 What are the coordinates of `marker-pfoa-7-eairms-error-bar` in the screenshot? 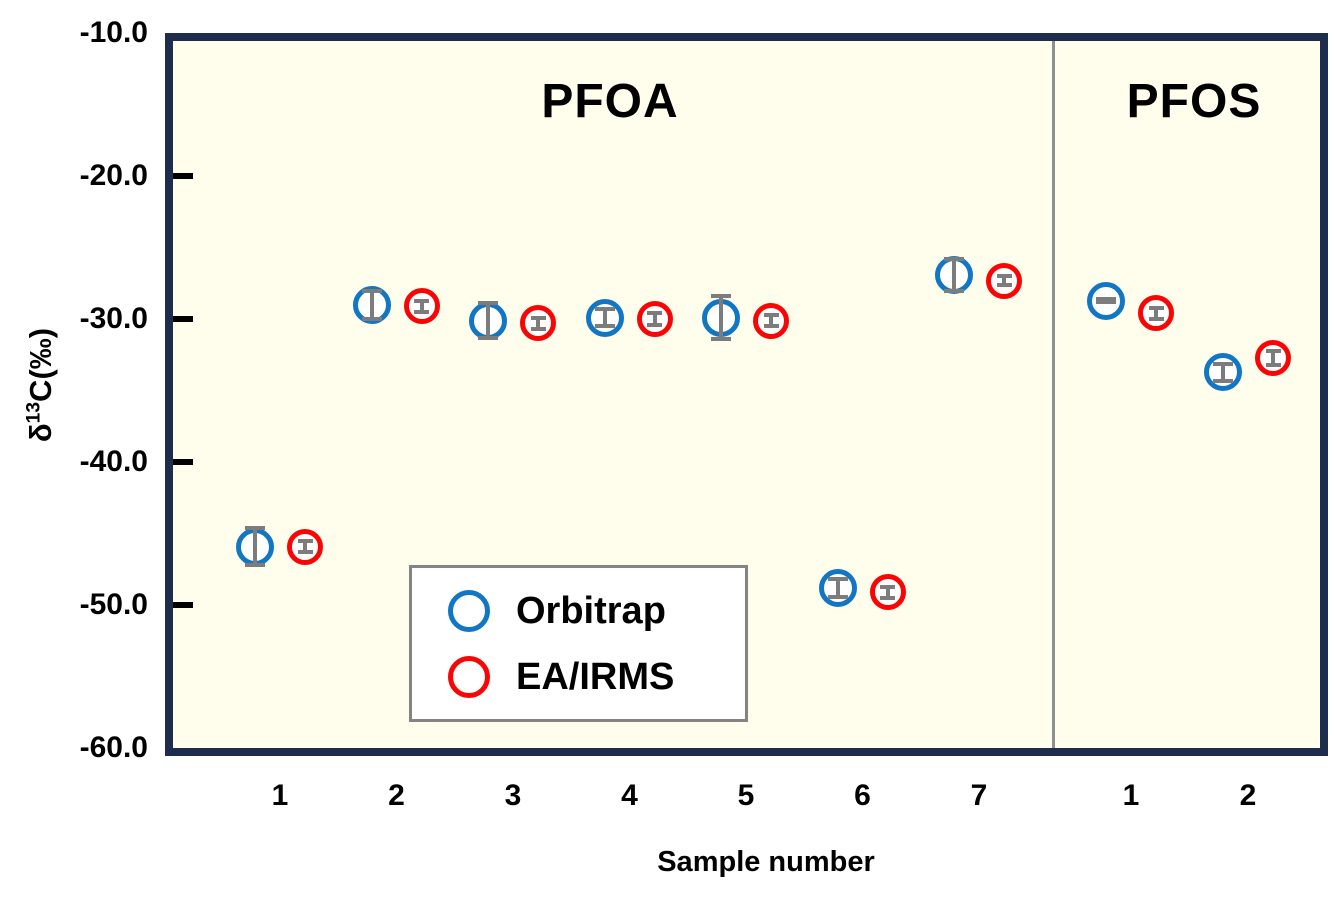 It's located at (1004, 280).